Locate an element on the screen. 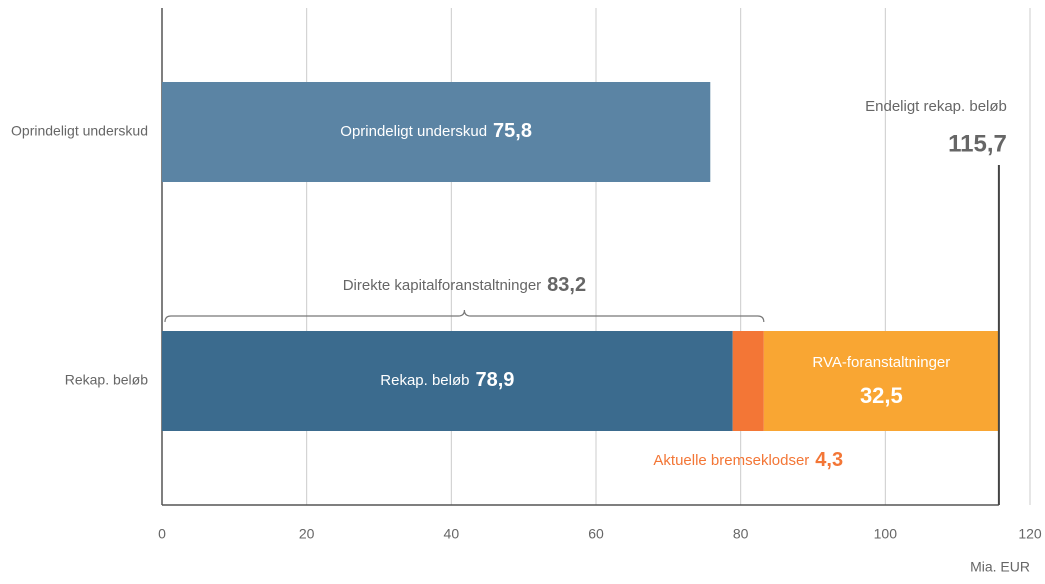 The height and width of the screenshot is (584, 1045). value-label: 75,8 is located at coordinates (512, 131).